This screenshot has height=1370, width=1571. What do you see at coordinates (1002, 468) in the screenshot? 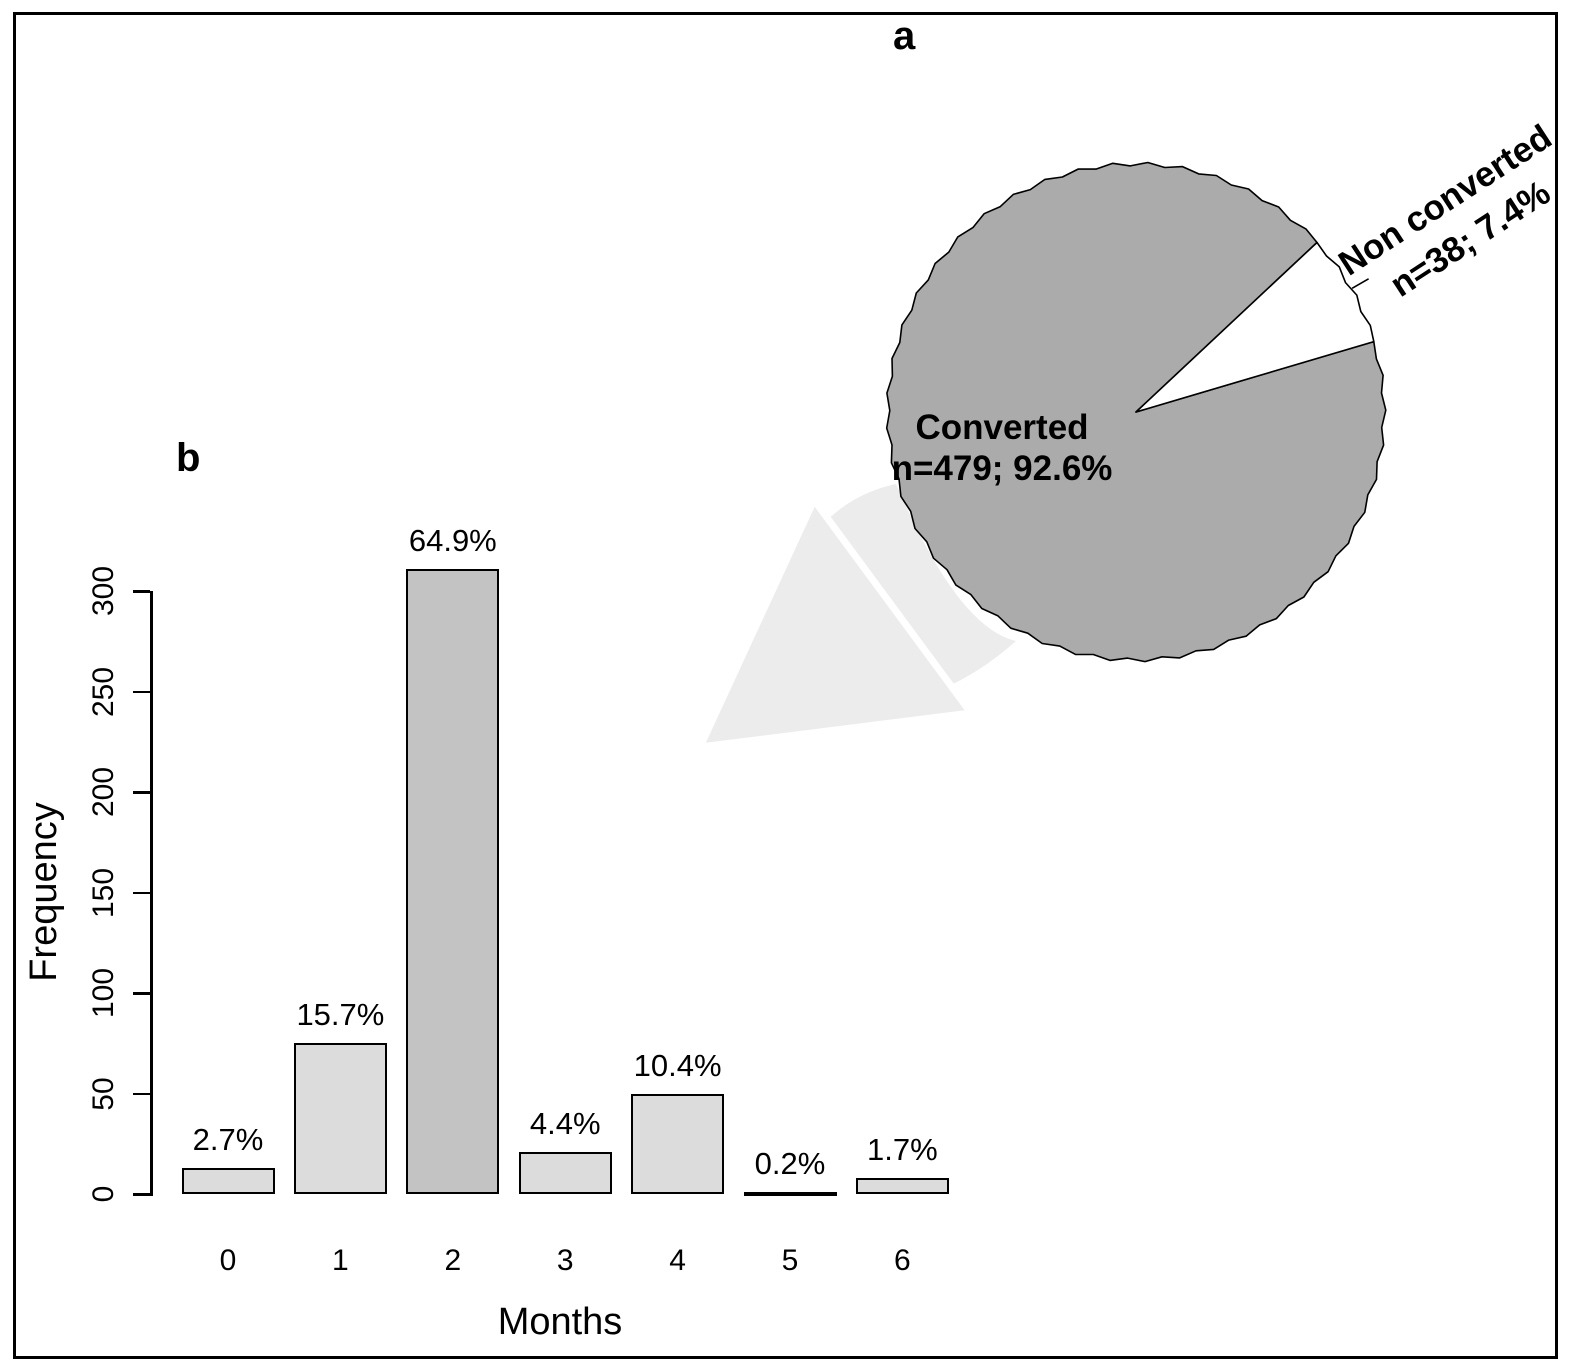
I see `pie-slice-label-converted-value: n=479; 92.6%` at bounding box center [1002, 468].